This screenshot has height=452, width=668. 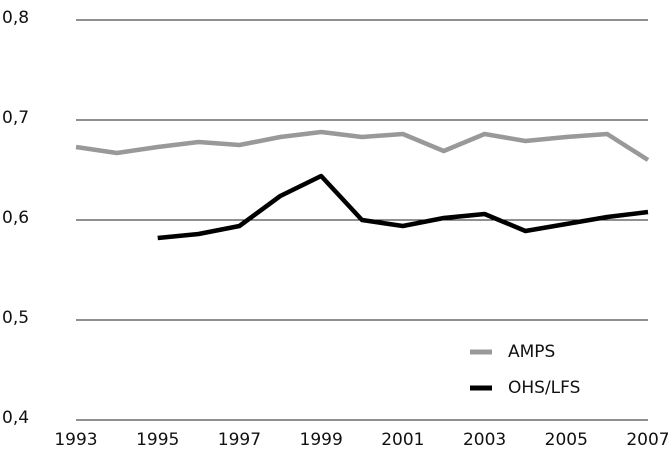 I want to click on legend-label: OHS/LFS, so click(x=544, y=388).